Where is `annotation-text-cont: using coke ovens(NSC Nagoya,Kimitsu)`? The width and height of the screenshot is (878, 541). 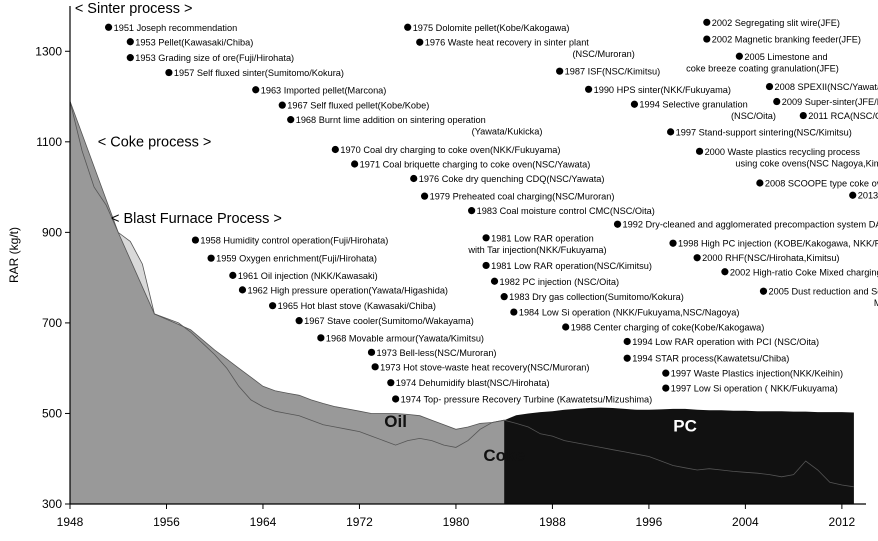 annotation-text-cont: using coke ovens(NSC Nagoya,Kimitsu) is located at coordinates (806, 163).